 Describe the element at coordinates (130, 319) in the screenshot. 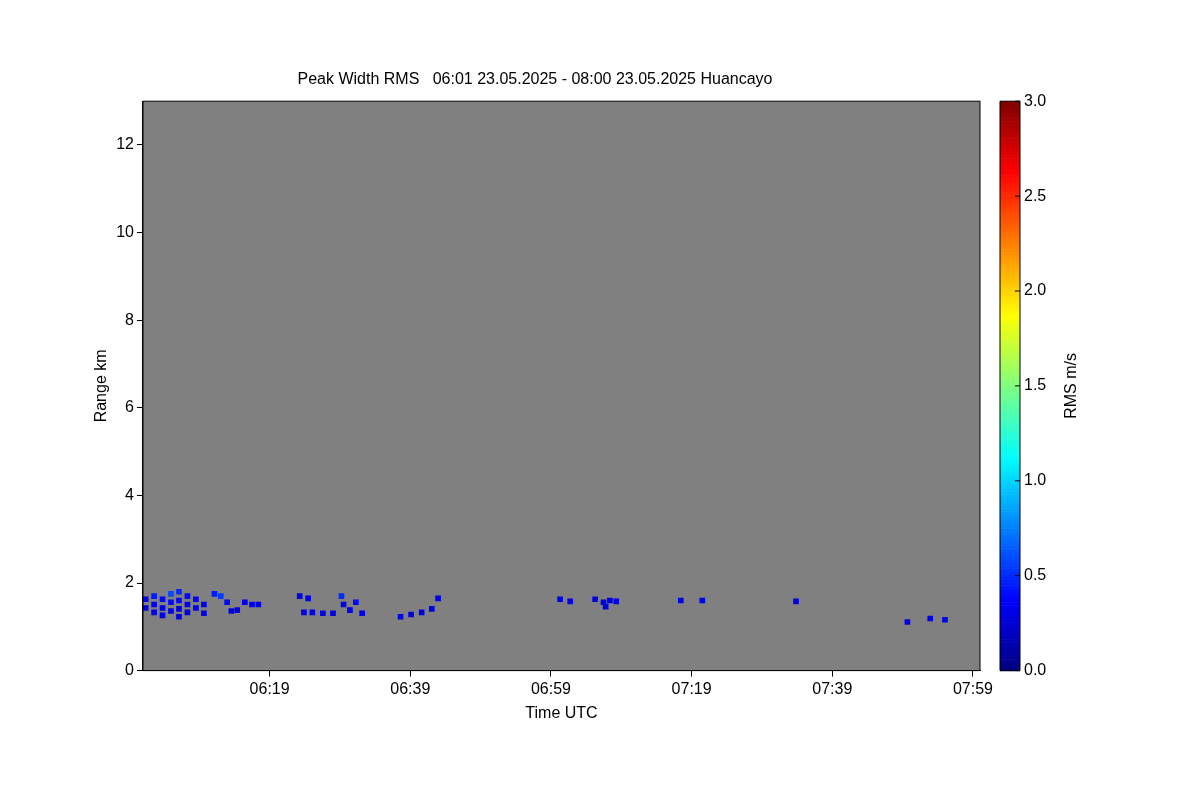

I see `y-tick-label: 8` at that location.